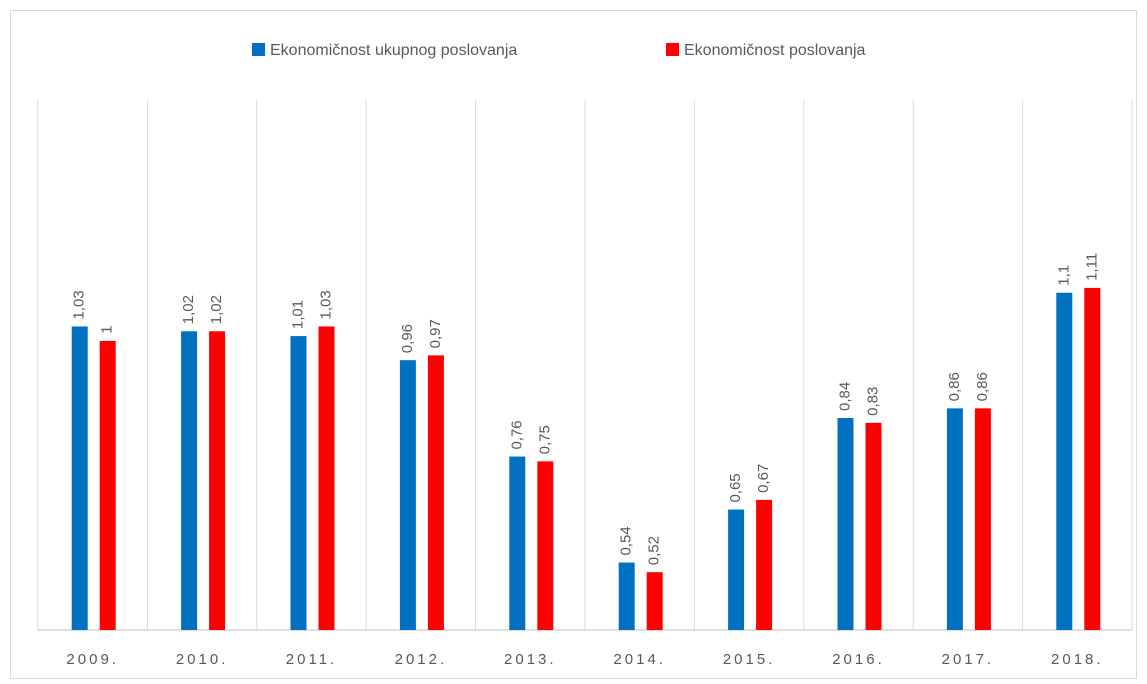 Image resolution: width=1147 pixels, height=684 pixels. Describe the element at coordinates (858, 659) in the screenshot. I see `x-tick-label: 2016.` at that location.